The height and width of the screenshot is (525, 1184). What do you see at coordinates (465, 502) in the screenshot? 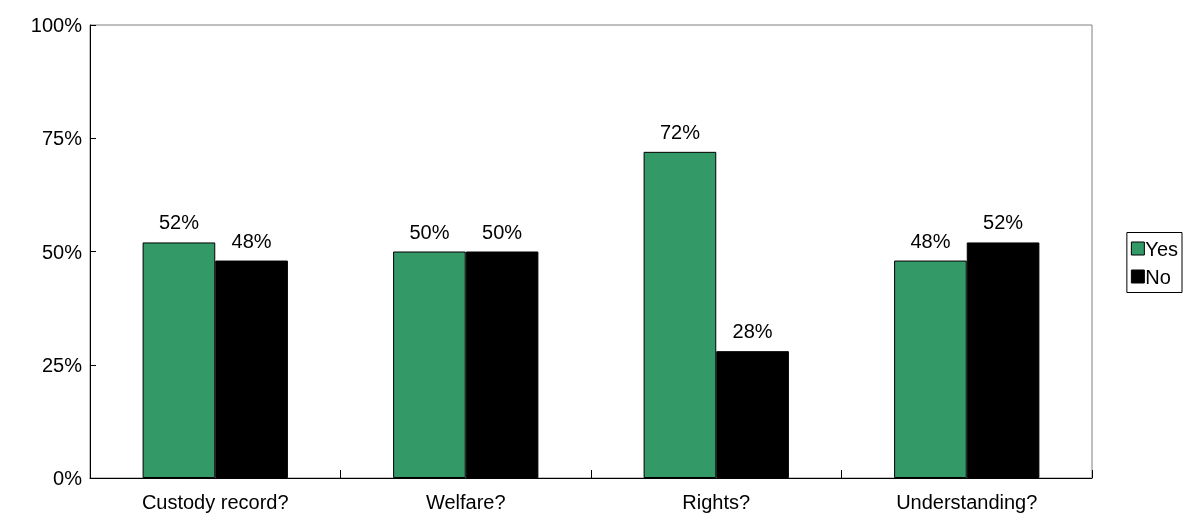
I see `x-tick-label: Welfare?` at bounding box center [465, 502].